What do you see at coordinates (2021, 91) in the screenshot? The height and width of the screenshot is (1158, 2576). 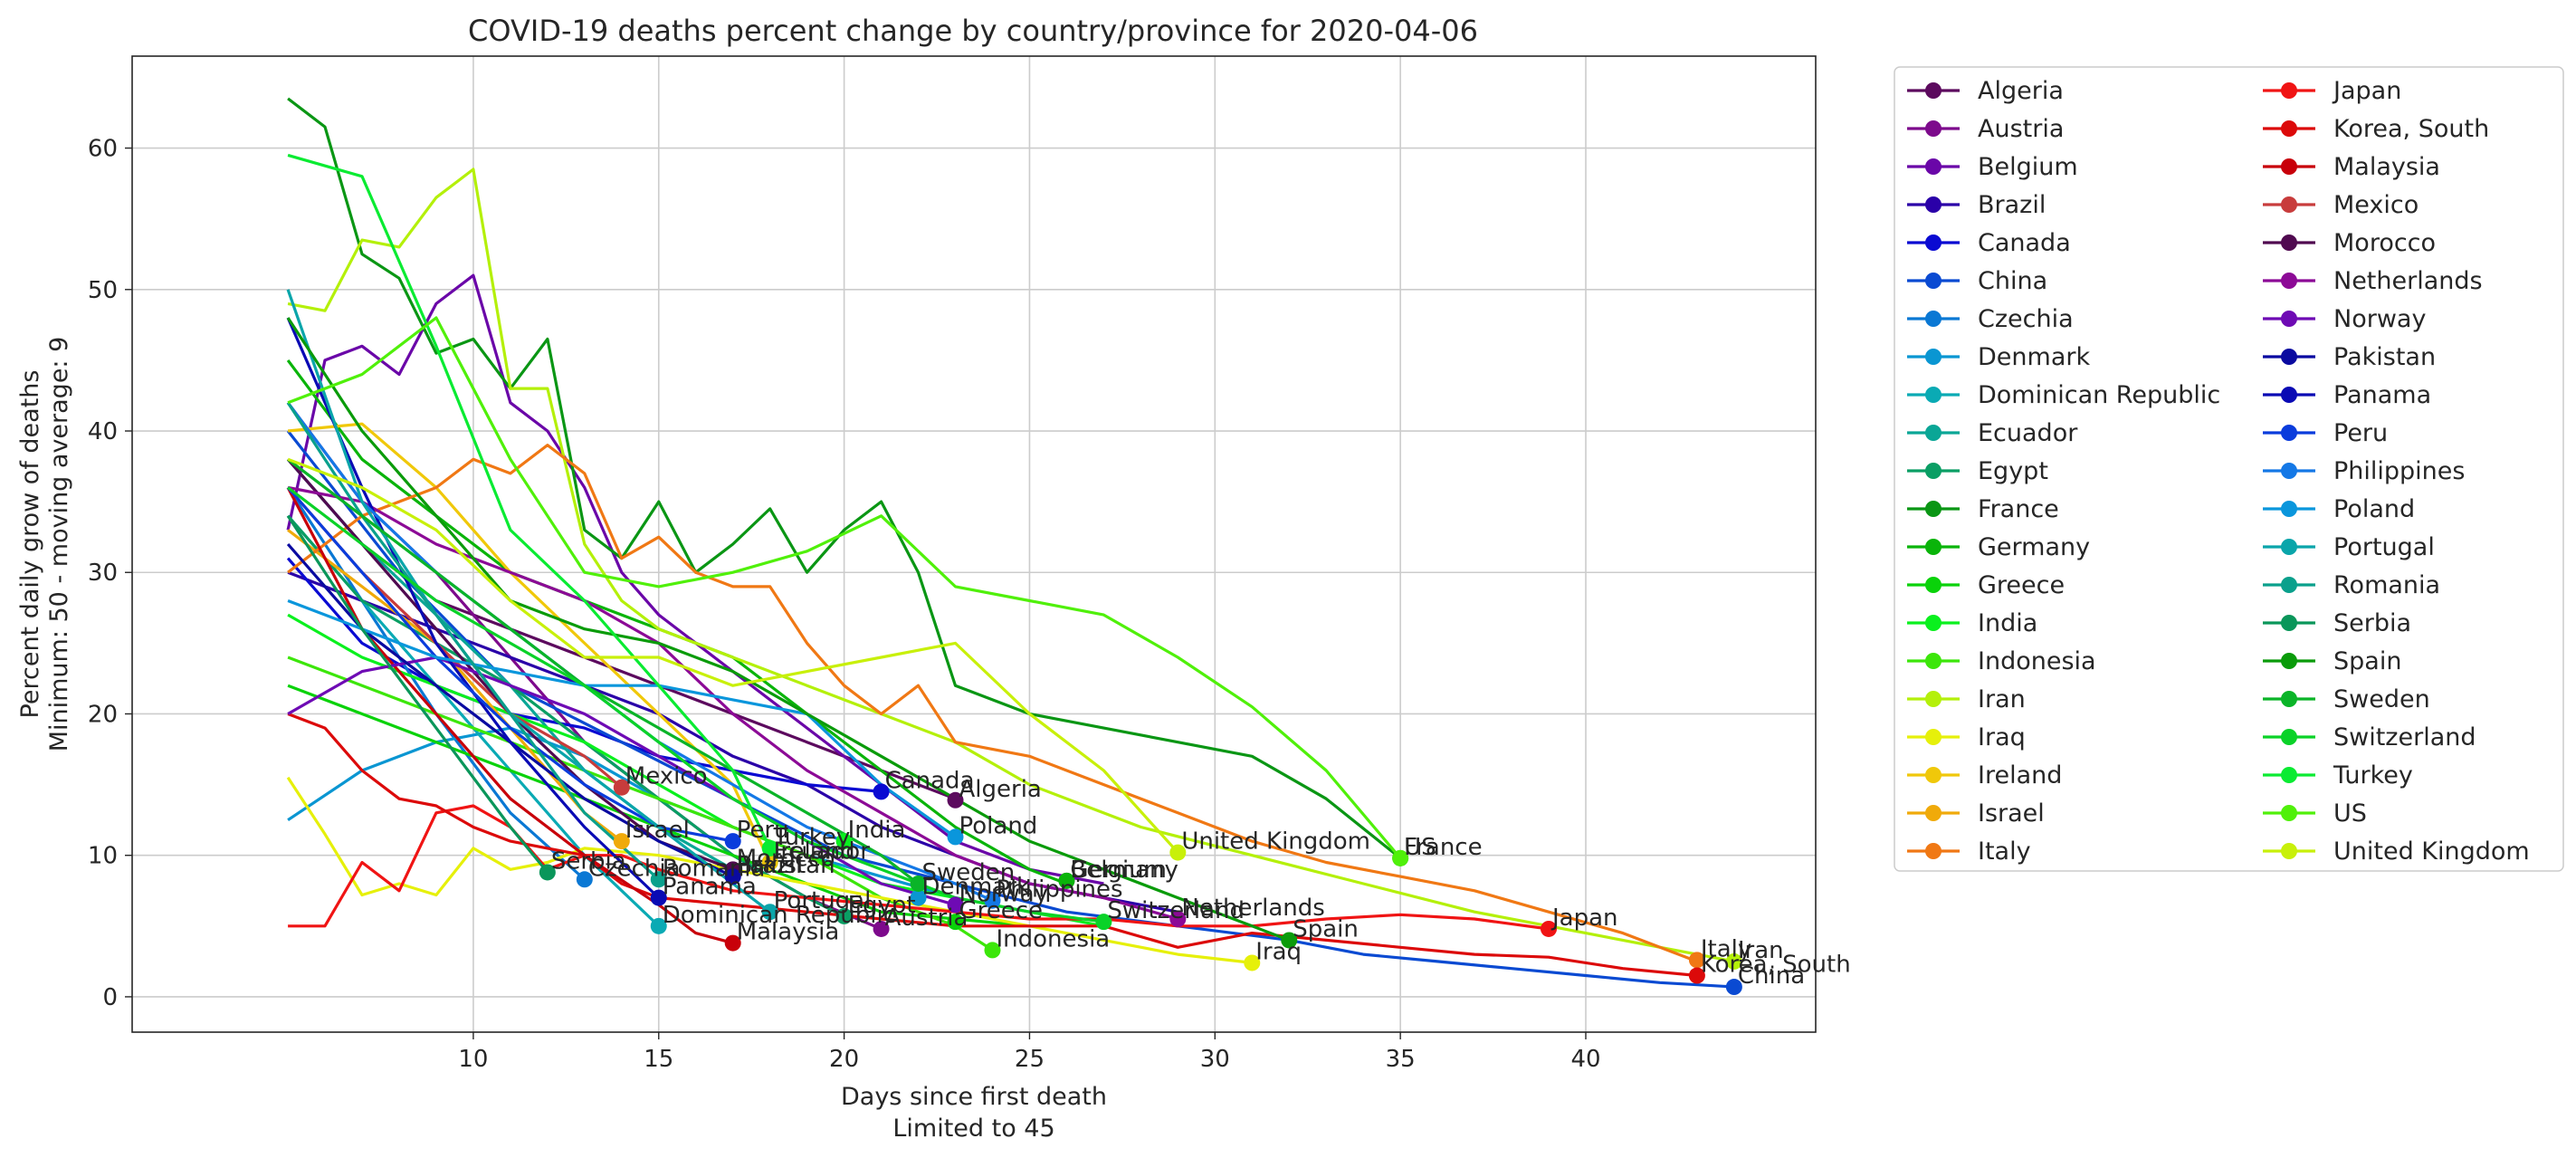 I see `legend-label: Algeria` at bounding box center [2021, 91].